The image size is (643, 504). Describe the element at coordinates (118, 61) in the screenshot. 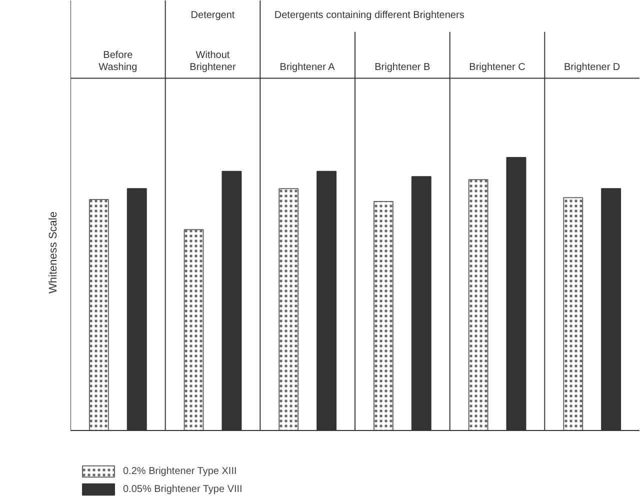

I see `x-tick-label: Before Washing` at that location.